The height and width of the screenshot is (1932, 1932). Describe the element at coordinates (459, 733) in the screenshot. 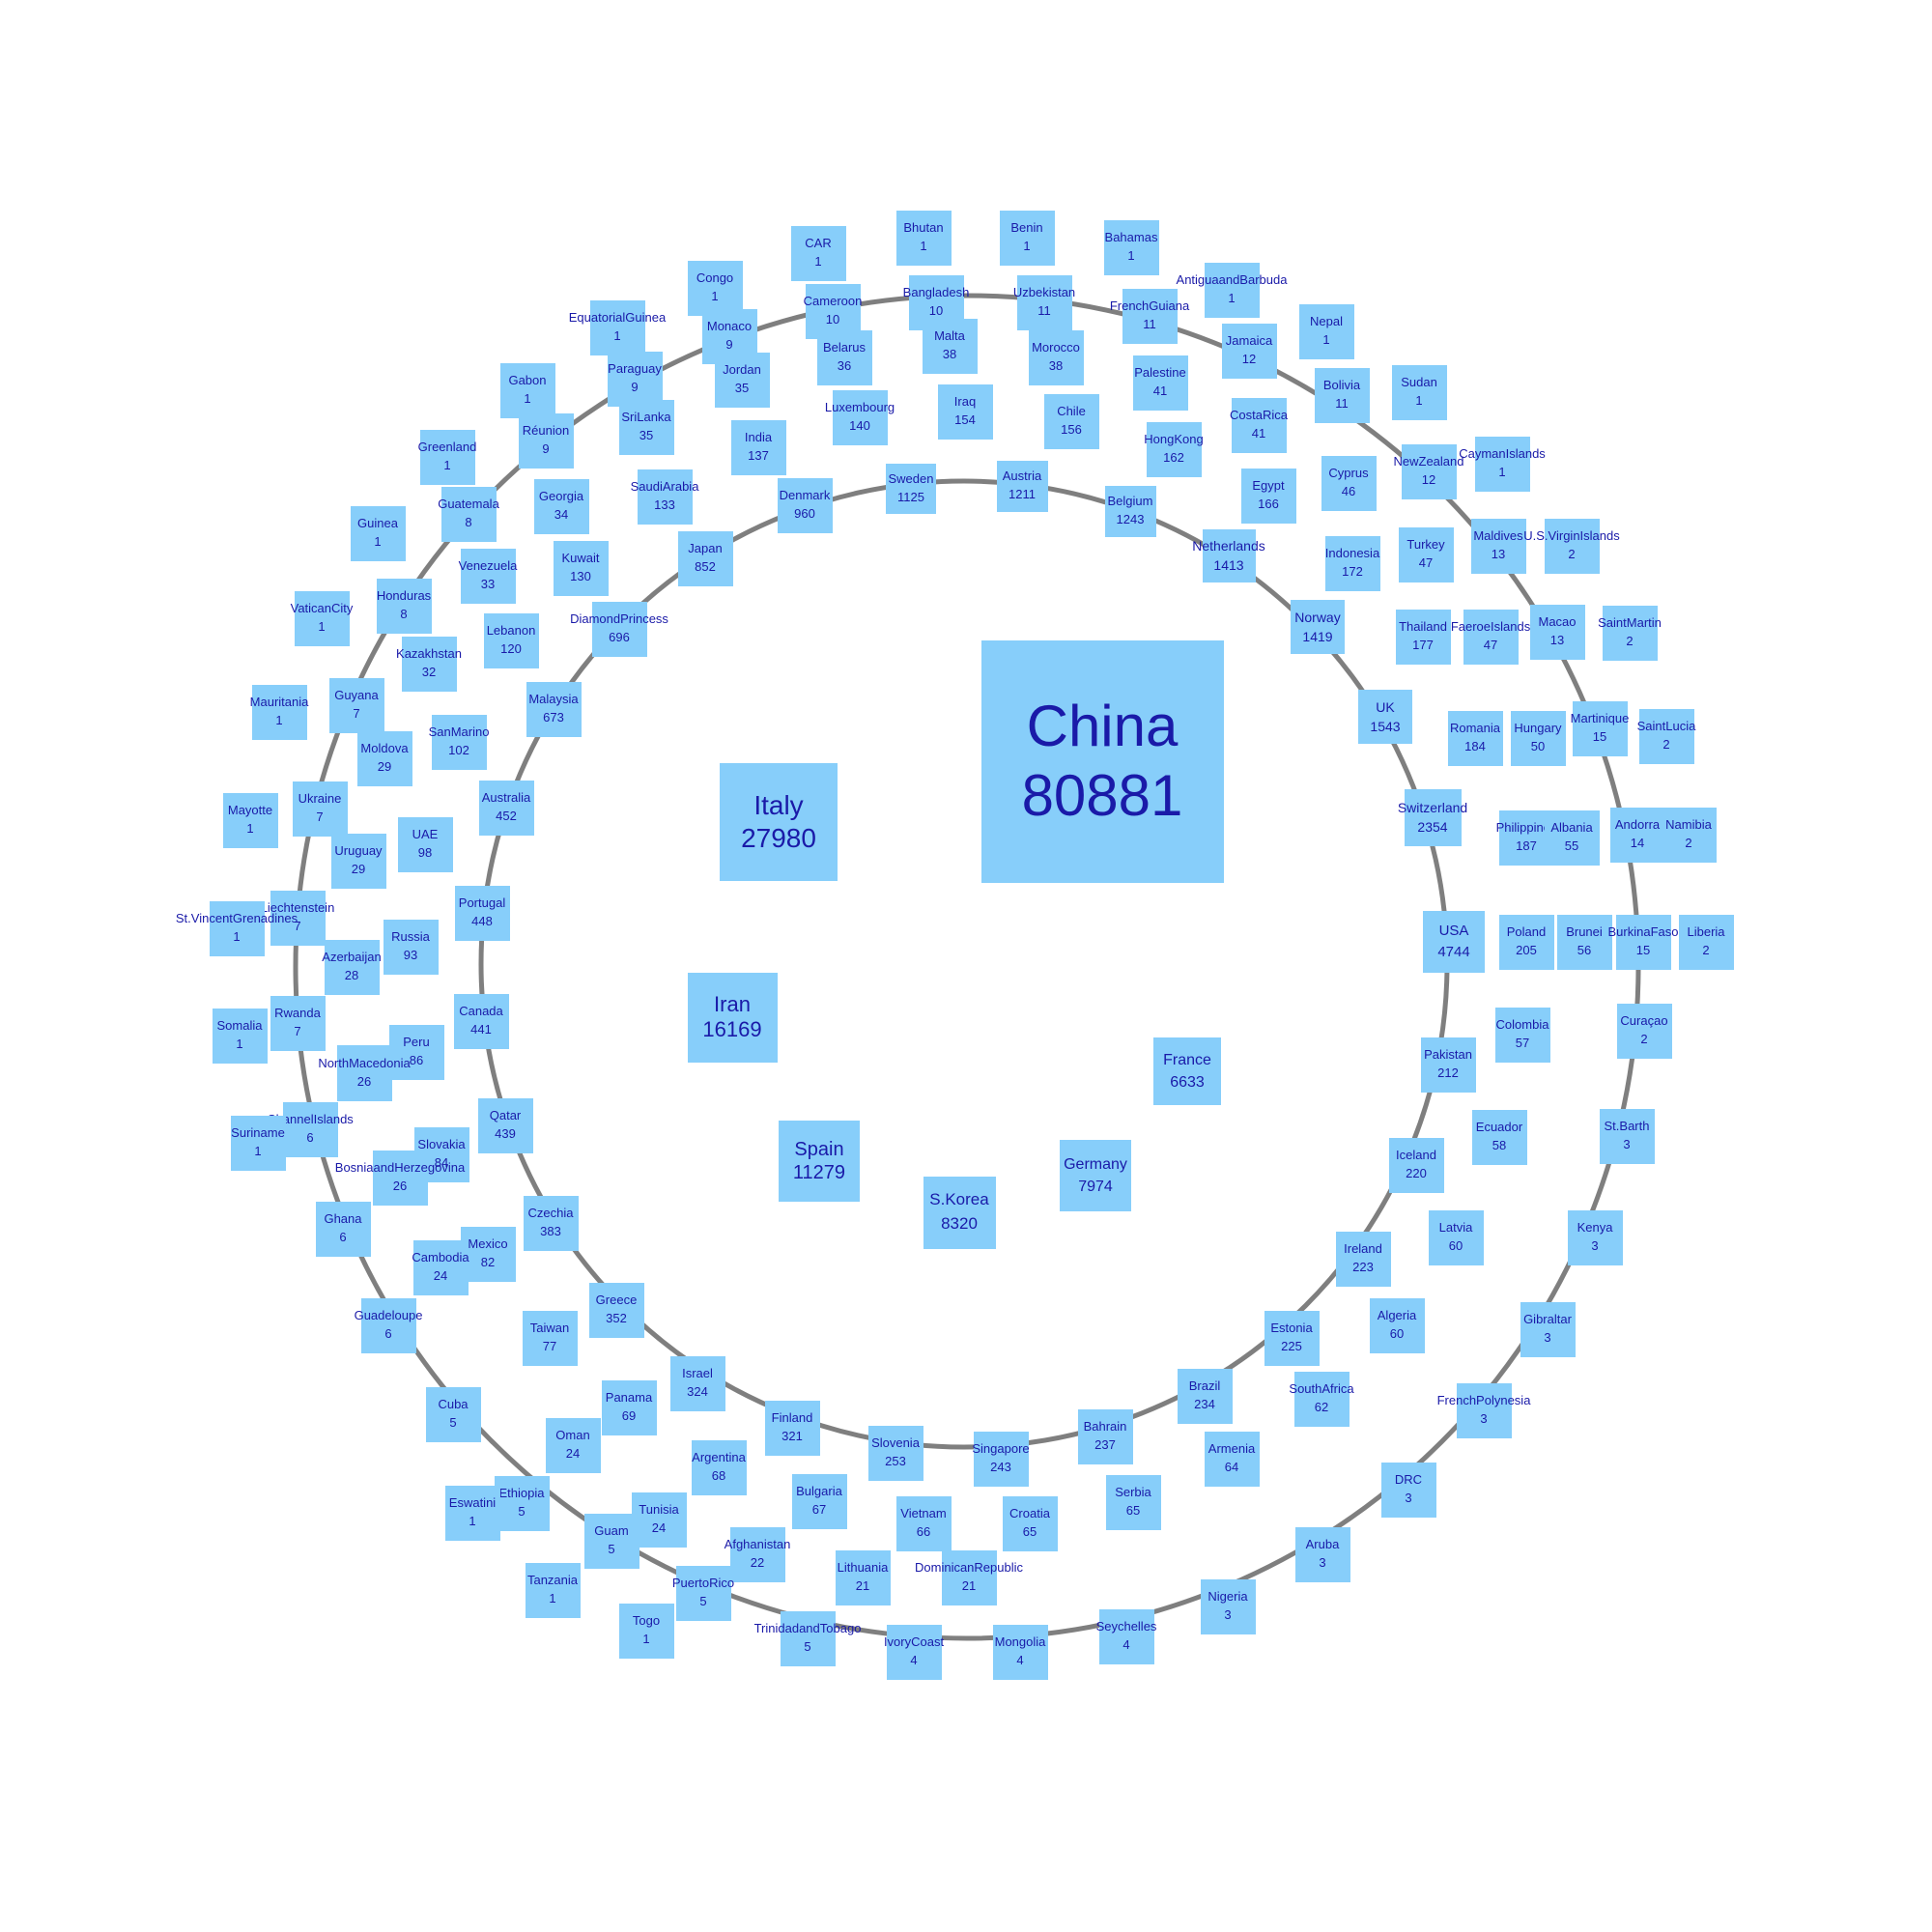

I see `country-name: SanMarino` at that location.